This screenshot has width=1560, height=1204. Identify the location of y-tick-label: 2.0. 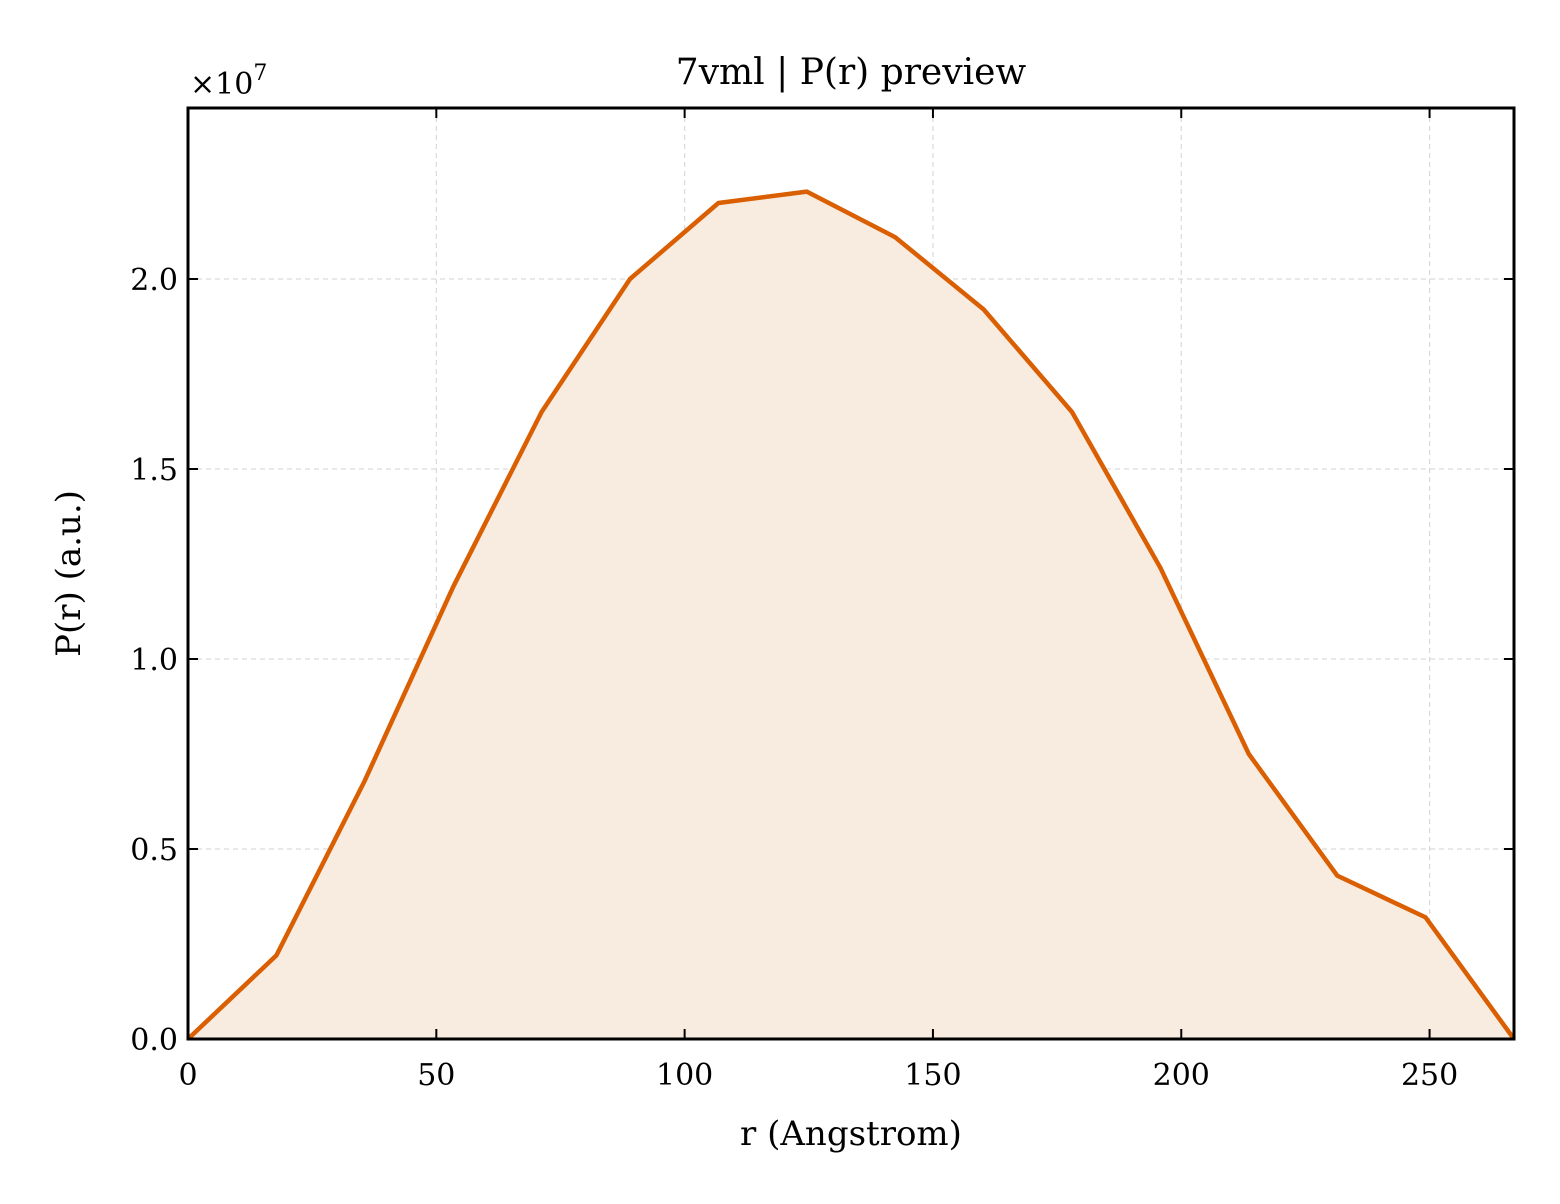
(154, 280).